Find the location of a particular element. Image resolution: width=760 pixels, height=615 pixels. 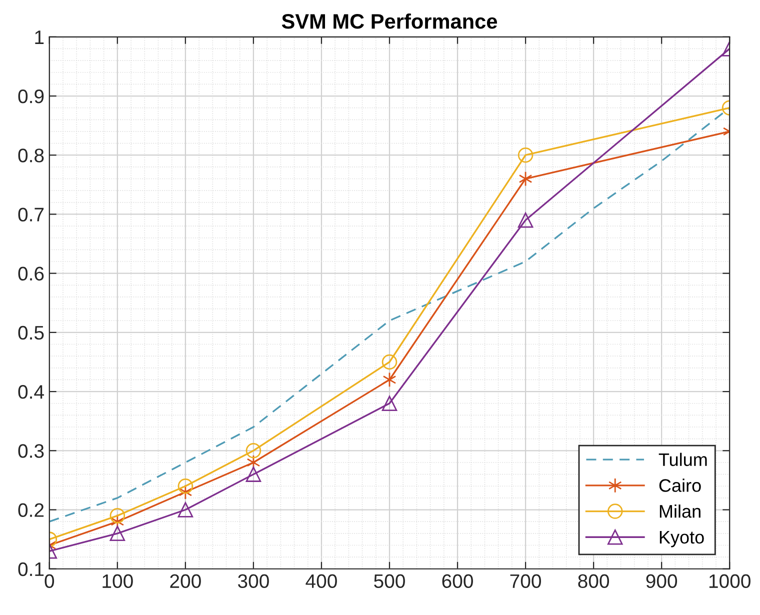

legend-label: Cairo is located at coordinates (680, 485).